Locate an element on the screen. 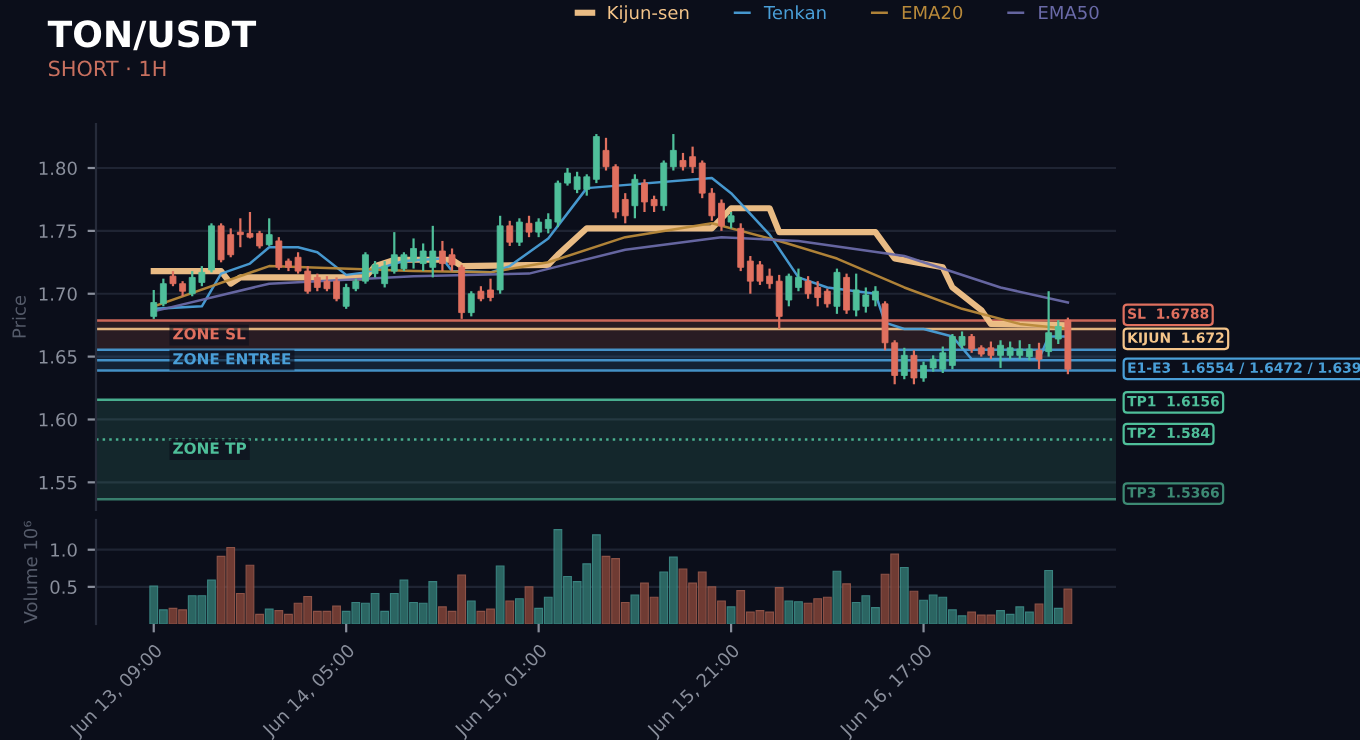 The image size is (1360, 740). y-tick-label: 1.0 is located at coordinates (64, 550).